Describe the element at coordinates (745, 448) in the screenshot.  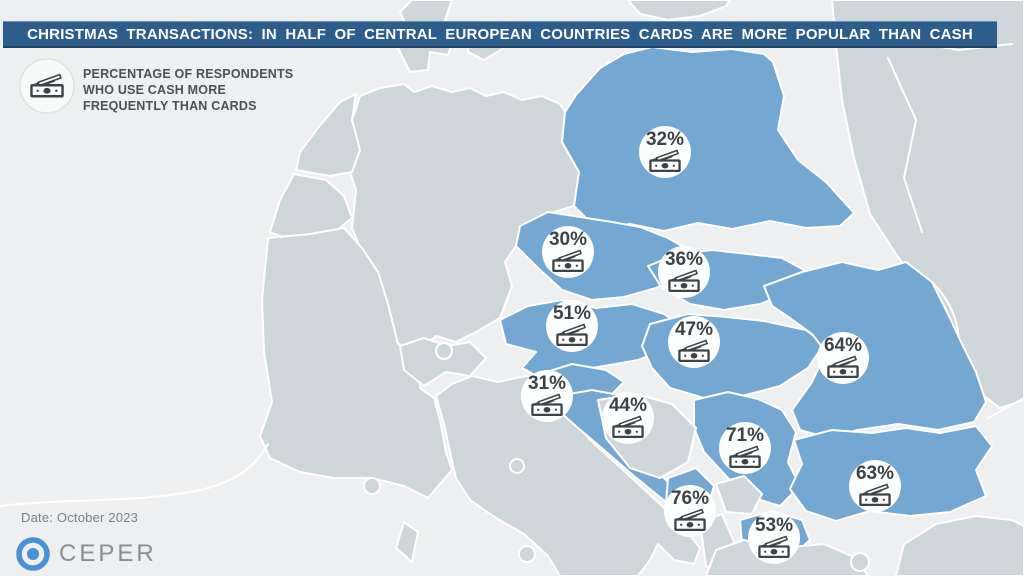
I see `cash-share-bubble-serbia: 71%` at that location.